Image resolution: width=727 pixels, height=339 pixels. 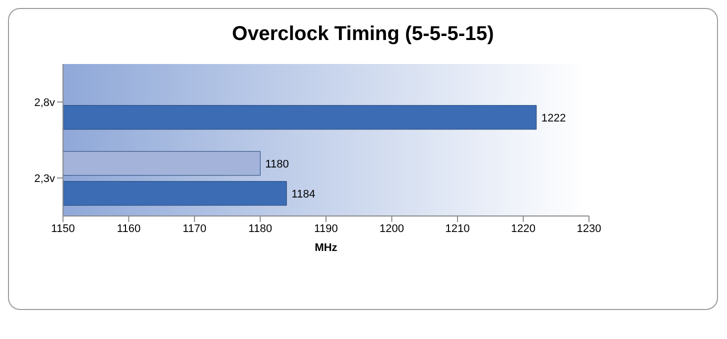 What do you see at coordinates (277, 164) in the screenshot?
I see `data-label: 1180` at bounding box center [277, 164].